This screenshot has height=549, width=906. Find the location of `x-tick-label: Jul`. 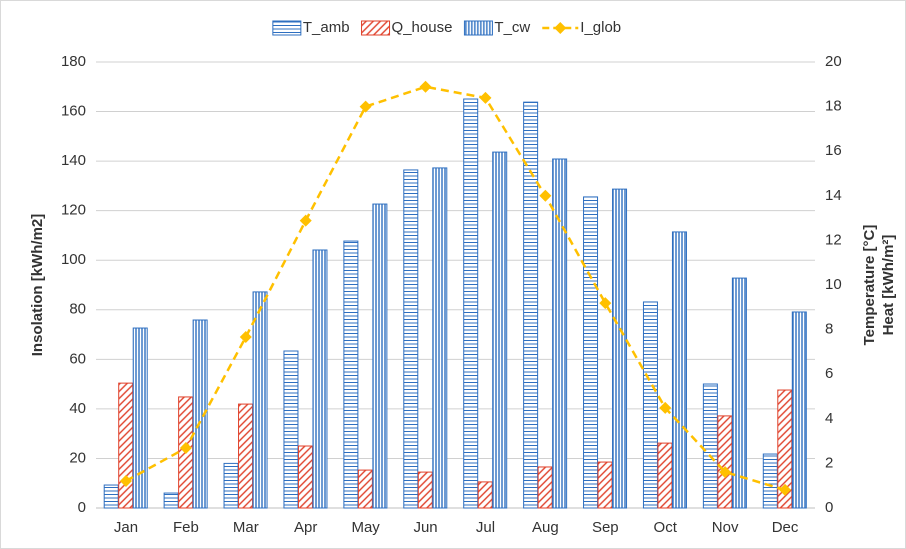

x-tick-label: Jul is located at coordinates (485, 527).